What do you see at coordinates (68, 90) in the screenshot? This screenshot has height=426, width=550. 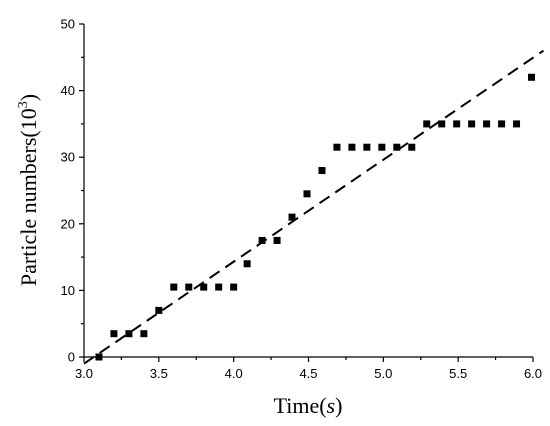 I see `y-tick-label: 40` at bounding box center [68, 90].